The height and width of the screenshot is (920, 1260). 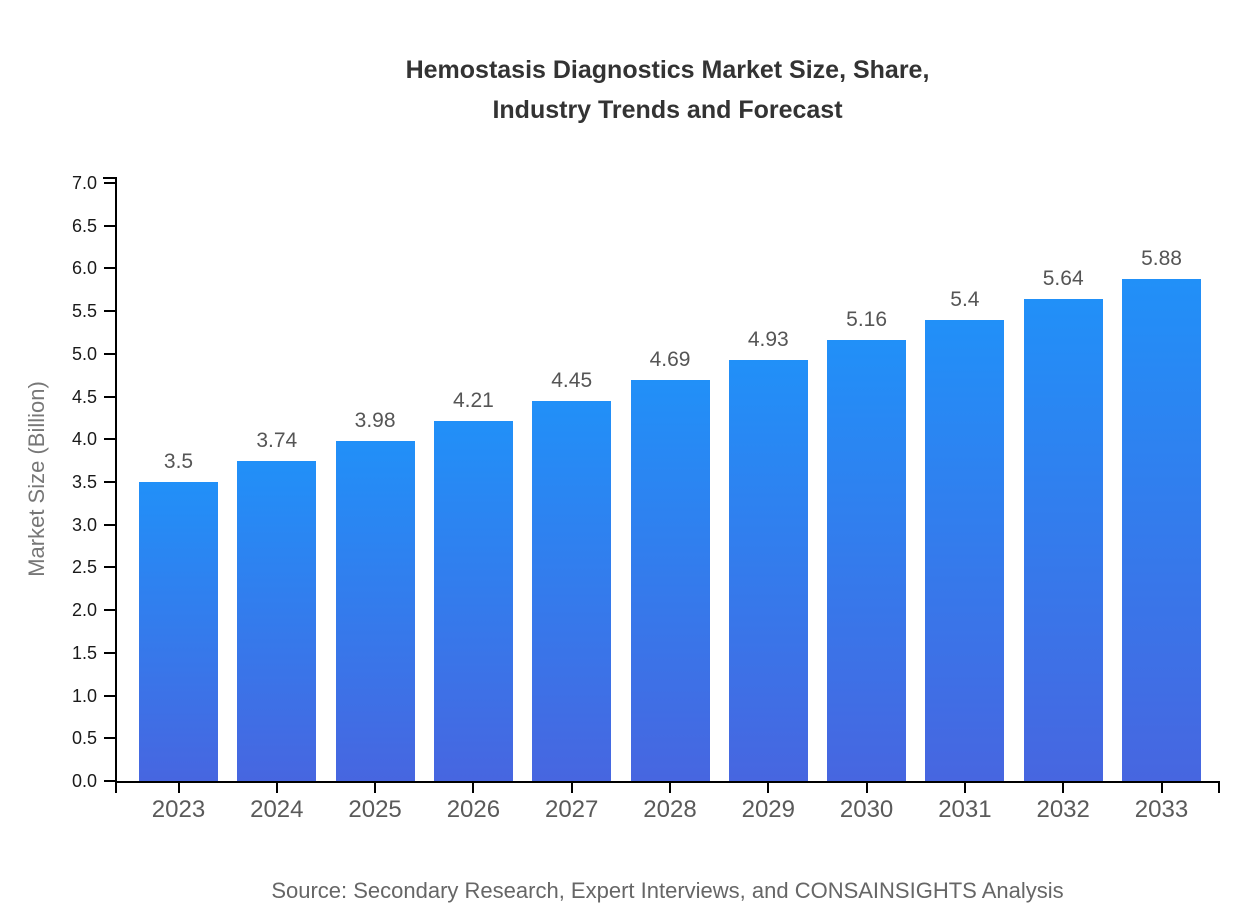 What do you see at coordinates (84, 439) in the screenshot?
I see `y-tick-label: 4.0` at bounding box center [84, 439].